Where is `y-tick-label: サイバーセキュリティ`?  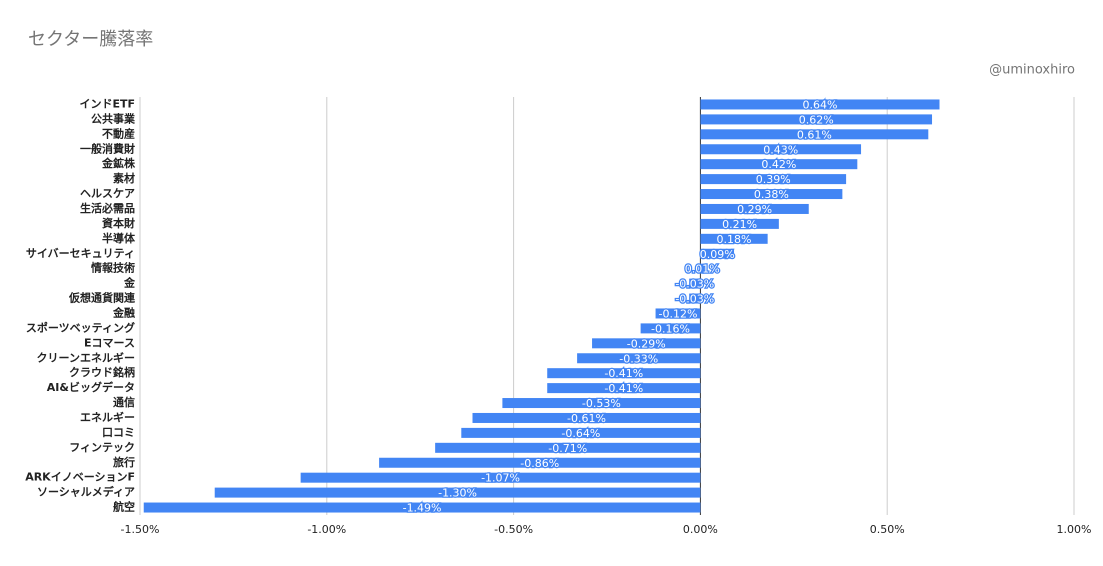
y-tick-label: サイバーセキュリティ is located at coordinates (80, 253).